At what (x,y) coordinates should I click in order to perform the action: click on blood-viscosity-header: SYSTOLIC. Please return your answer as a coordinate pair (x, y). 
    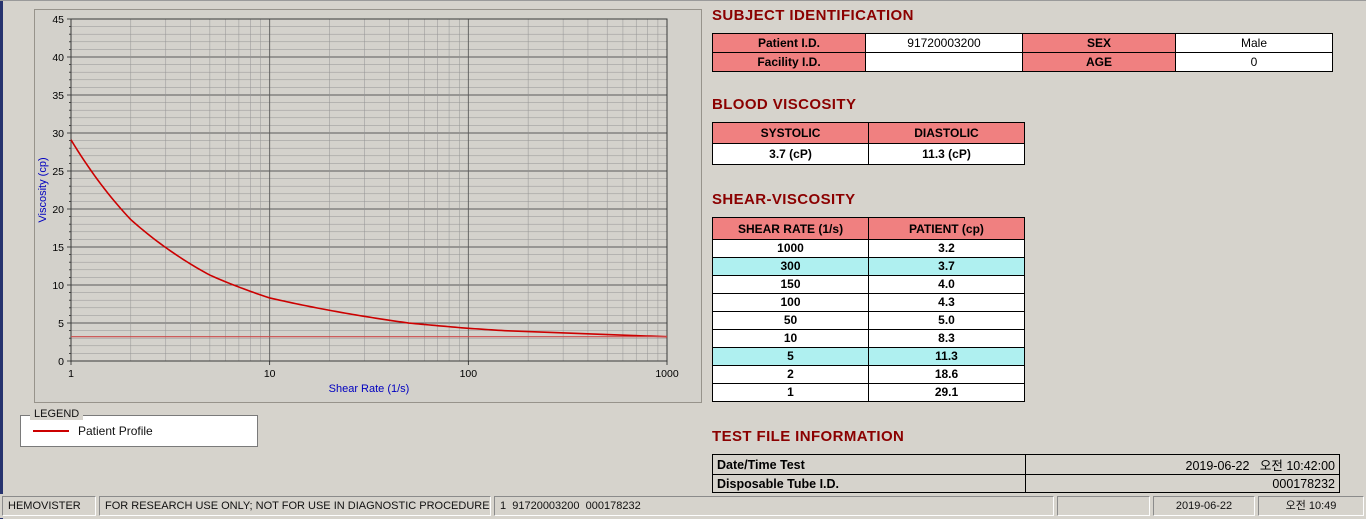
    Looking at the image, I should click on (790, 133).